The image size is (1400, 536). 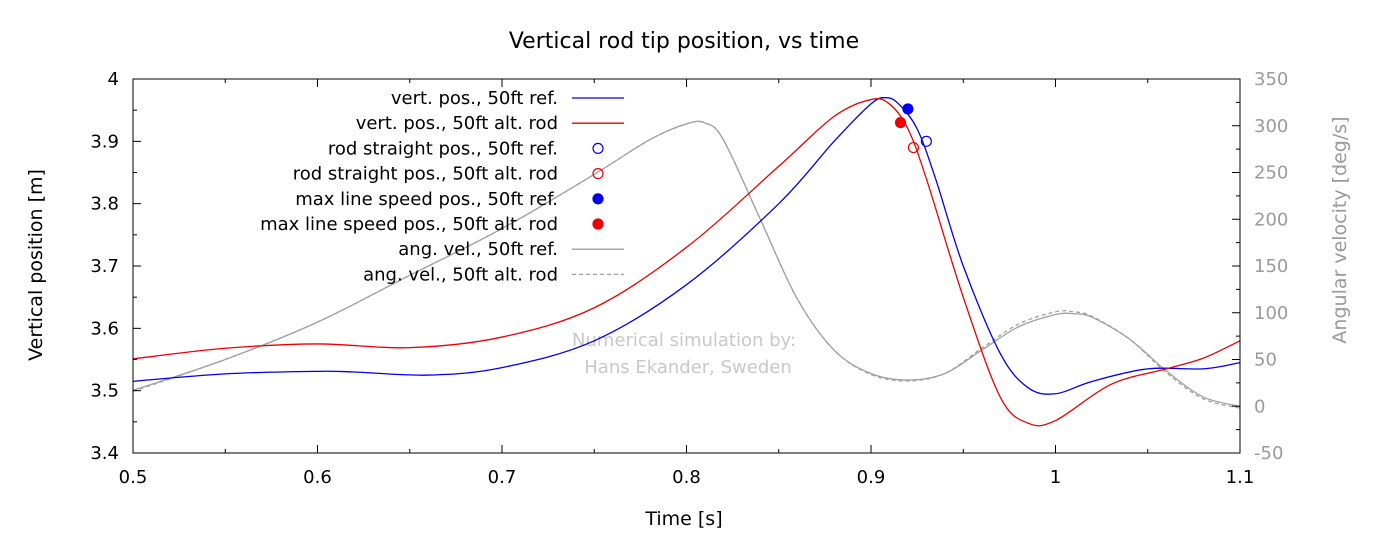 What do you see at coordinates (1265, 360) in the screenshot?
I see `y2-tick-label: 50` at bounding box center [1265, 360].